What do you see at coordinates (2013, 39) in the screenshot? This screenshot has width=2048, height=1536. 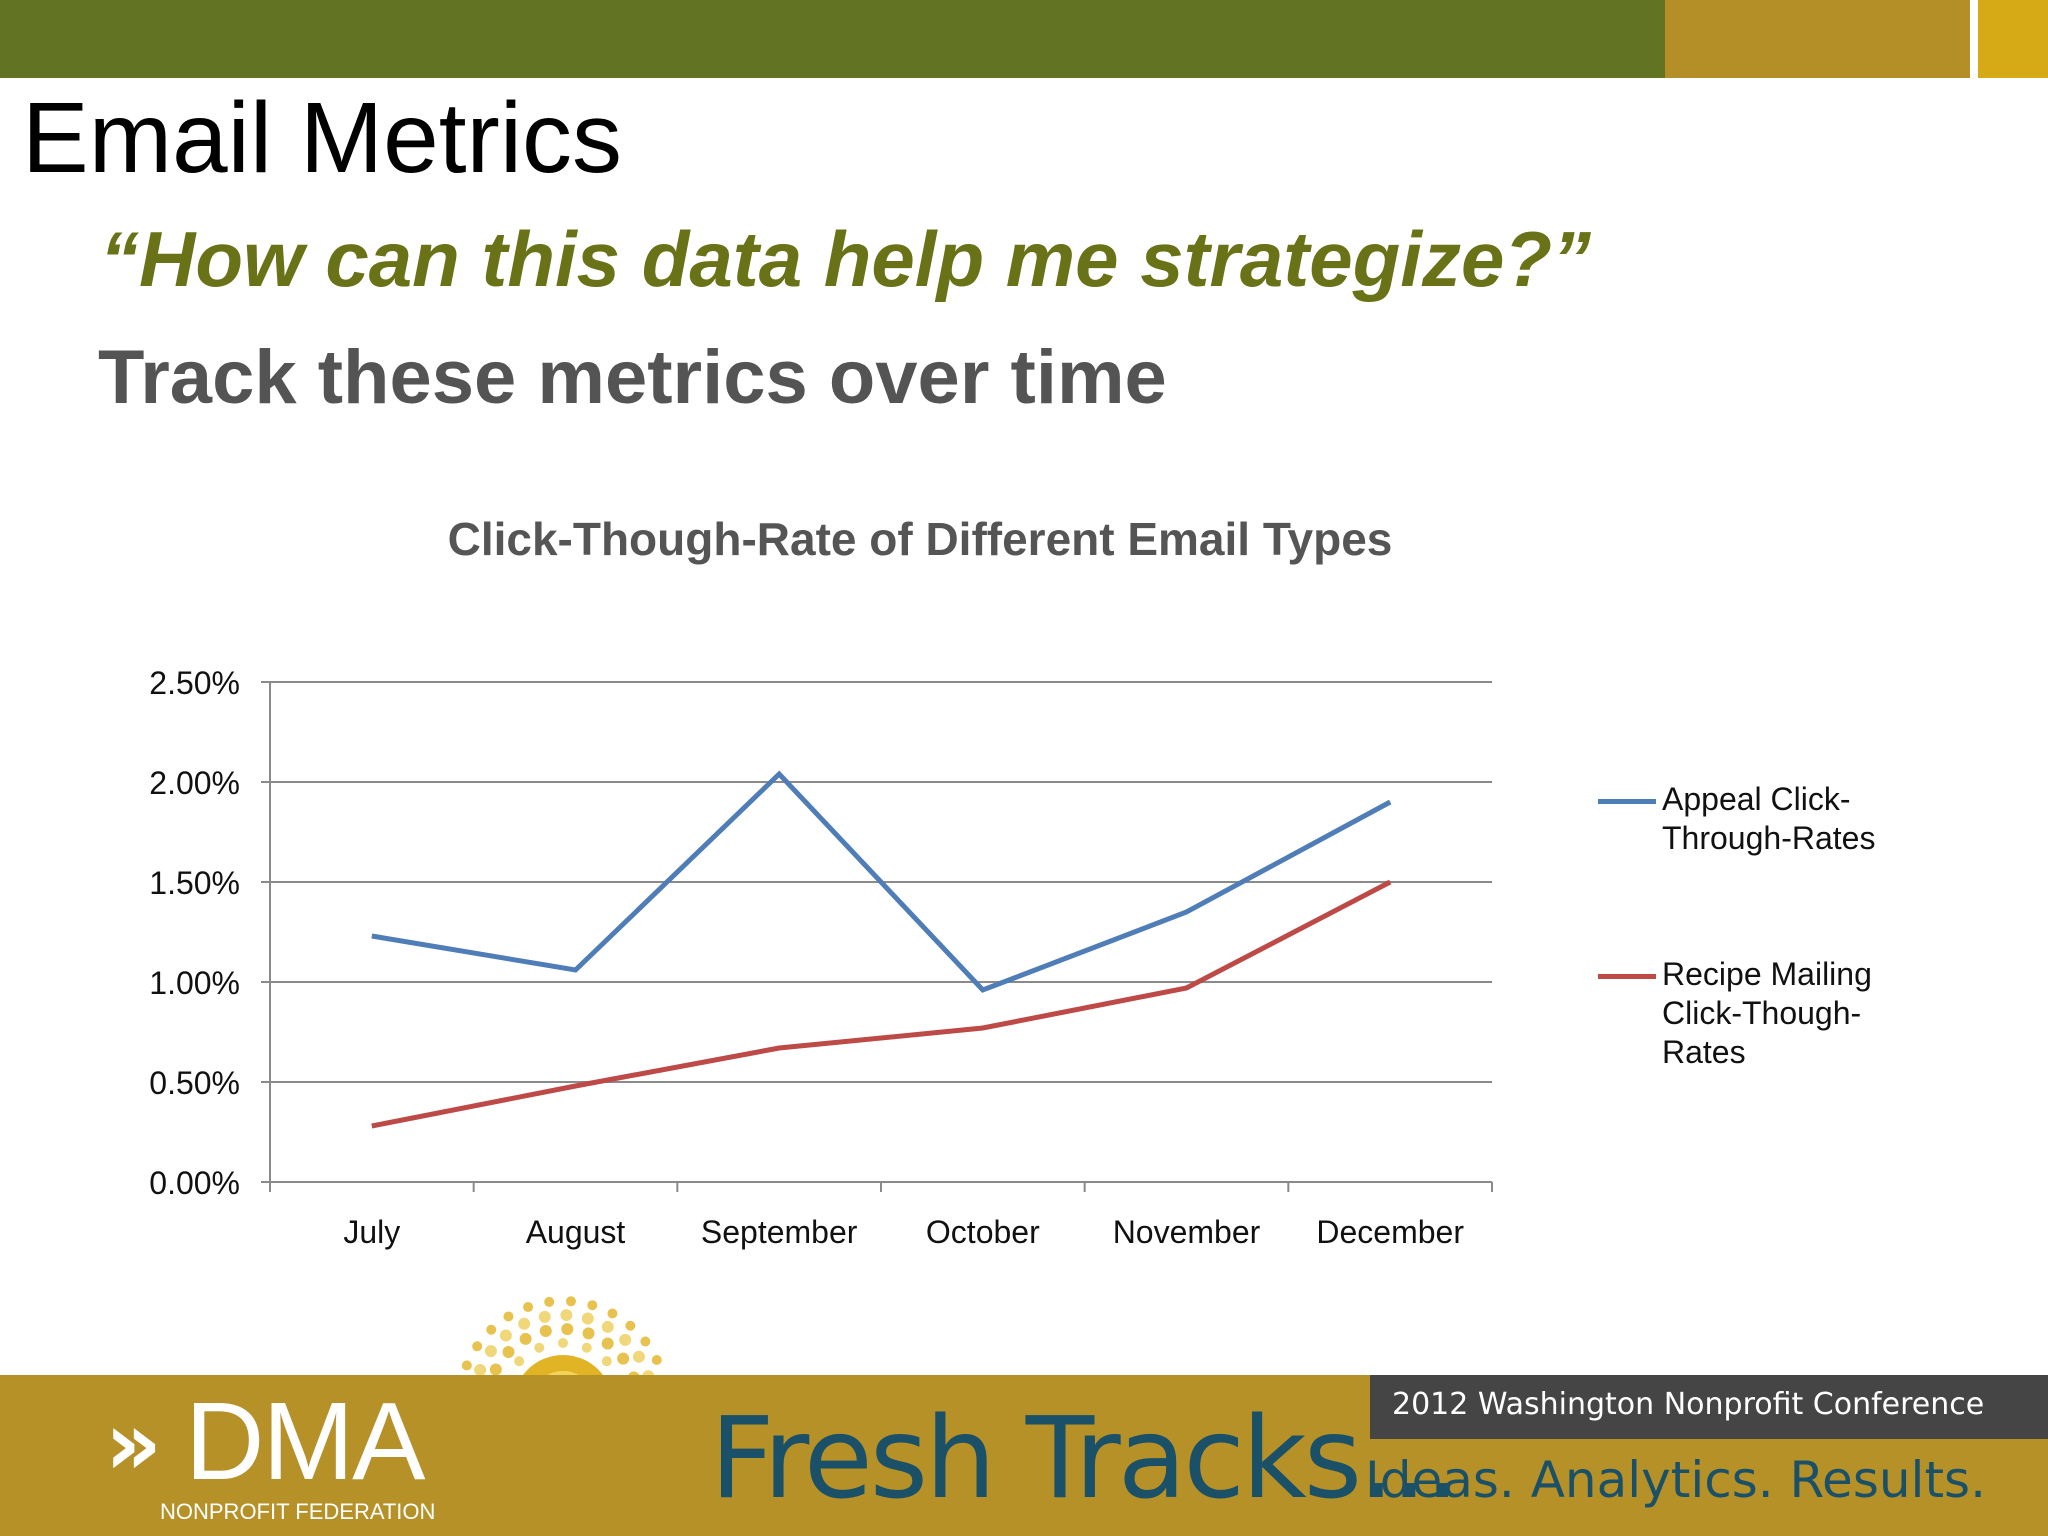 I see `header-bar-yellow` at bounding box center [2013, 39].